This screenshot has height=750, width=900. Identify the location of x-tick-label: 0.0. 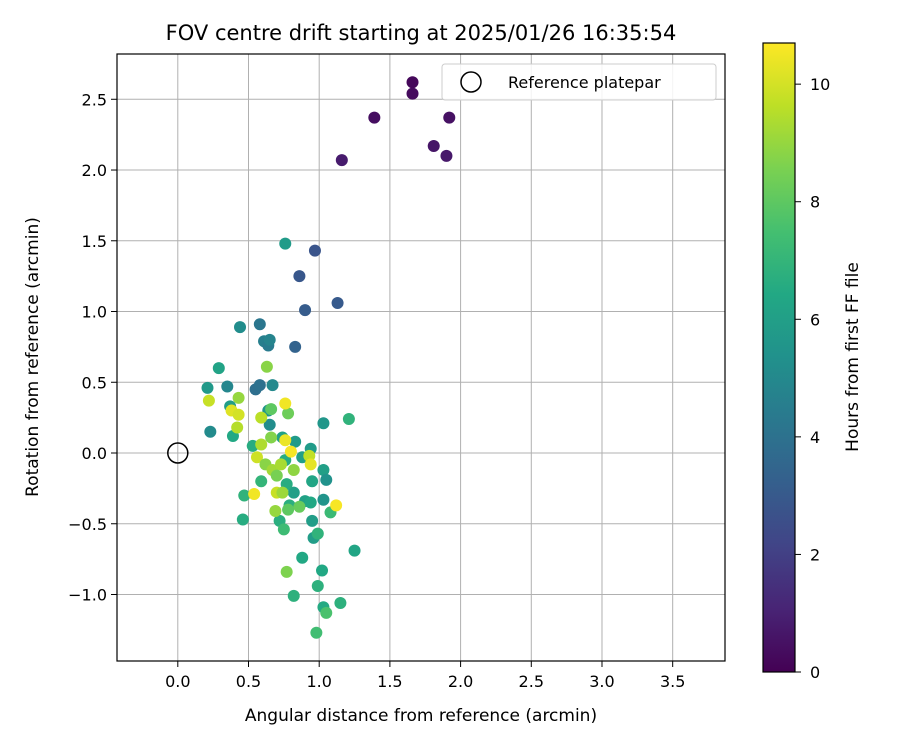
(177, 681).